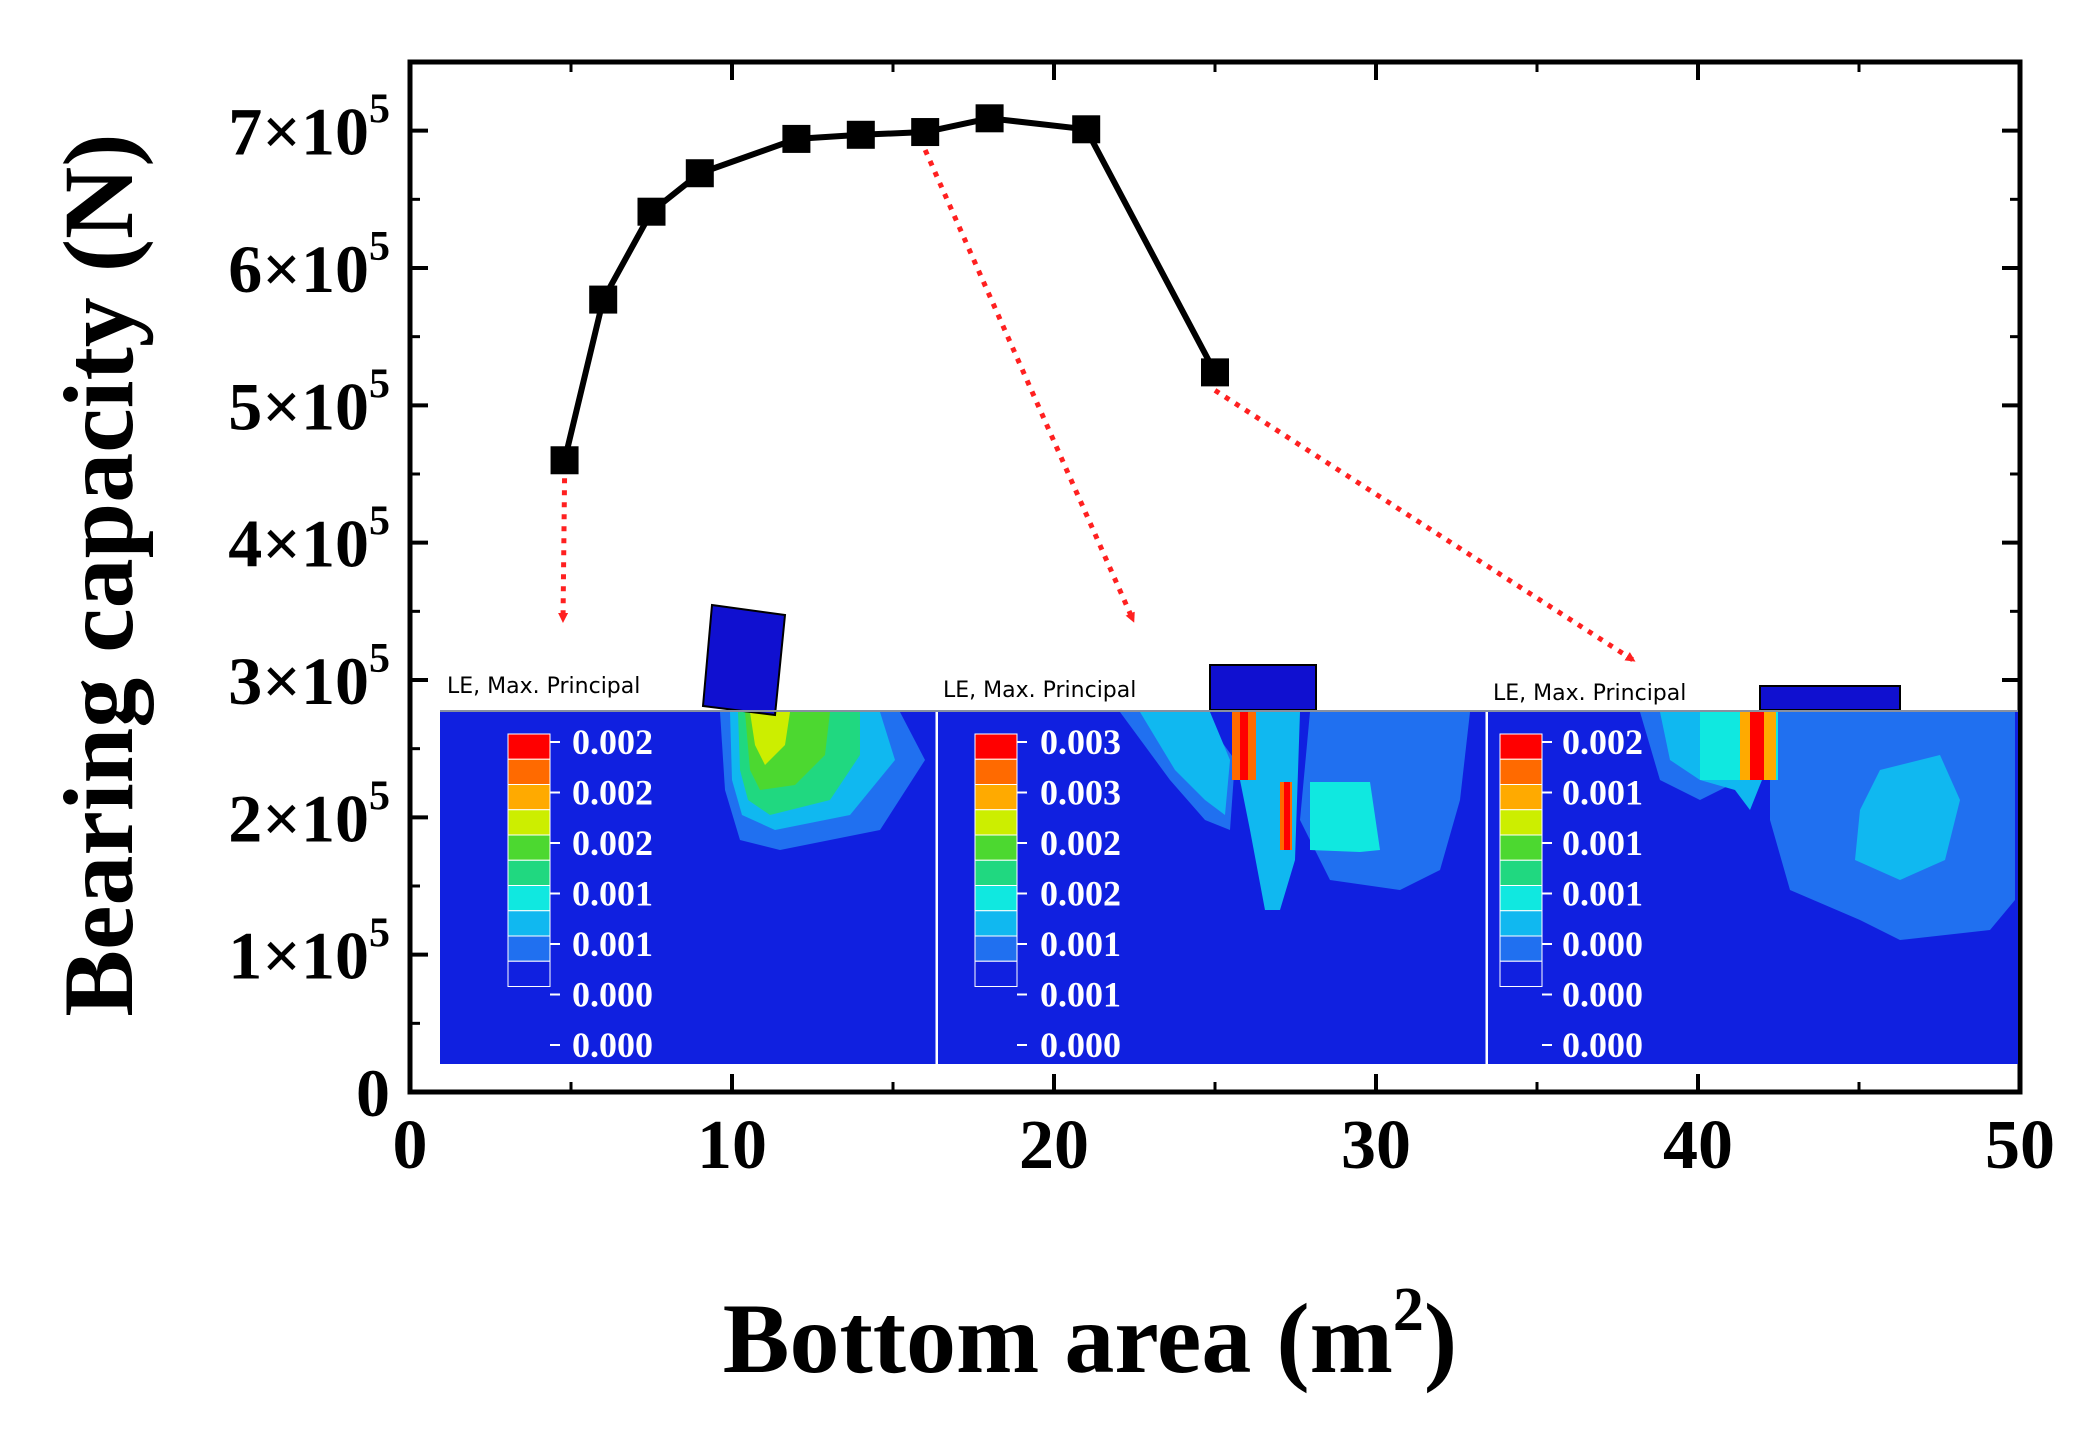 The width and height of the screenshot is (2098, 1433). I want to click on y-tick-label-4: 4×10⁵, so click(309, 540).